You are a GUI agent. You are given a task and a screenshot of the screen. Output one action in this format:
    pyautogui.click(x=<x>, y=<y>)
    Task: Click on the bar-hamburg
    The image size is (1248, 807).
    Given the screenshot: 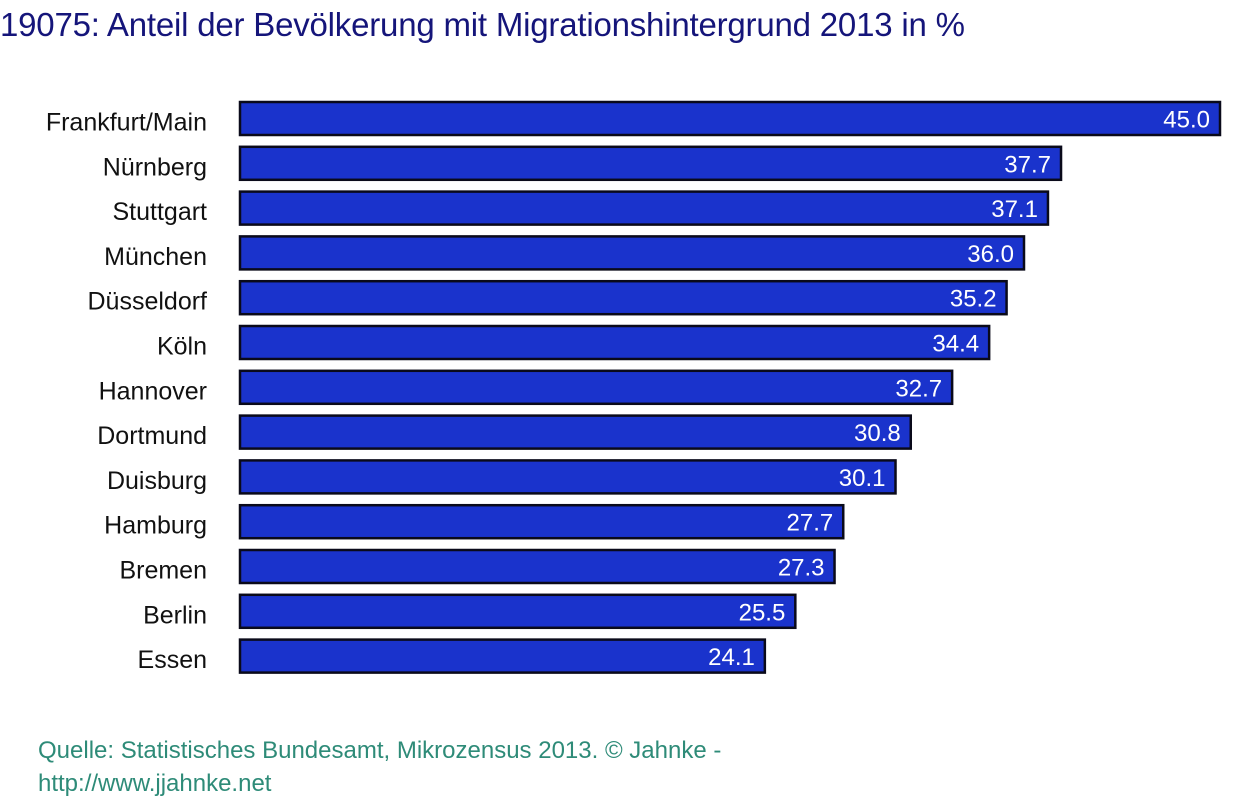 What is the action you would take?
    pyautogui.click(x=541, y=521)
    